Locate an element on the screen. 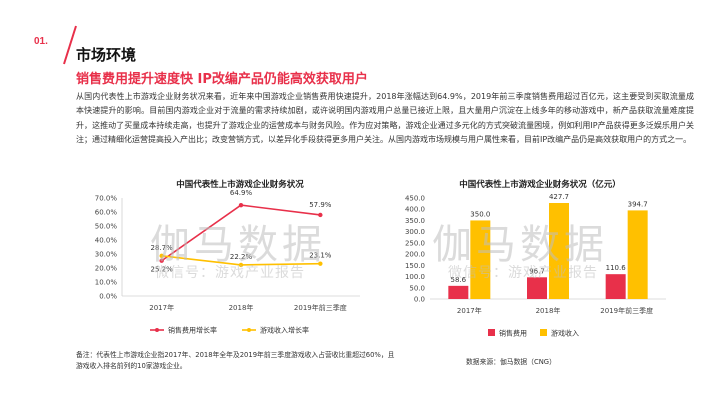  data-source: 数据来源：伽马数据（CNG） is located at coordinates (511, 362).